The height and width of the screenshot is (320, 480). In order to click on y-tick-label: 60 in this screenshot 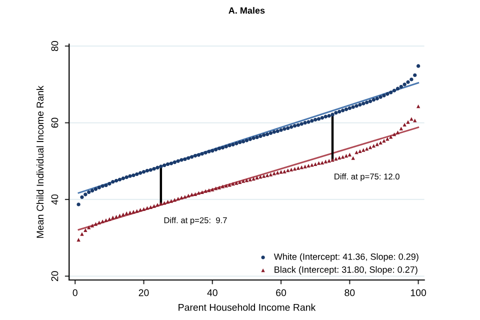, I will do `click(54, 123)`.